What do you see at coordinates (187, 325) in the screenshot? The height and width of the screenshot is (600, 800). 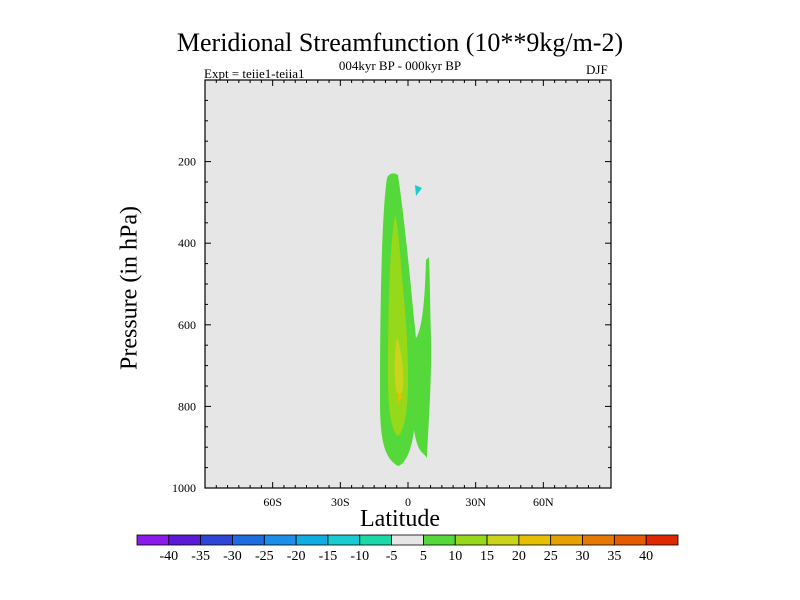 I see `y-tick-label: 600` at bounding box center [187, 325].